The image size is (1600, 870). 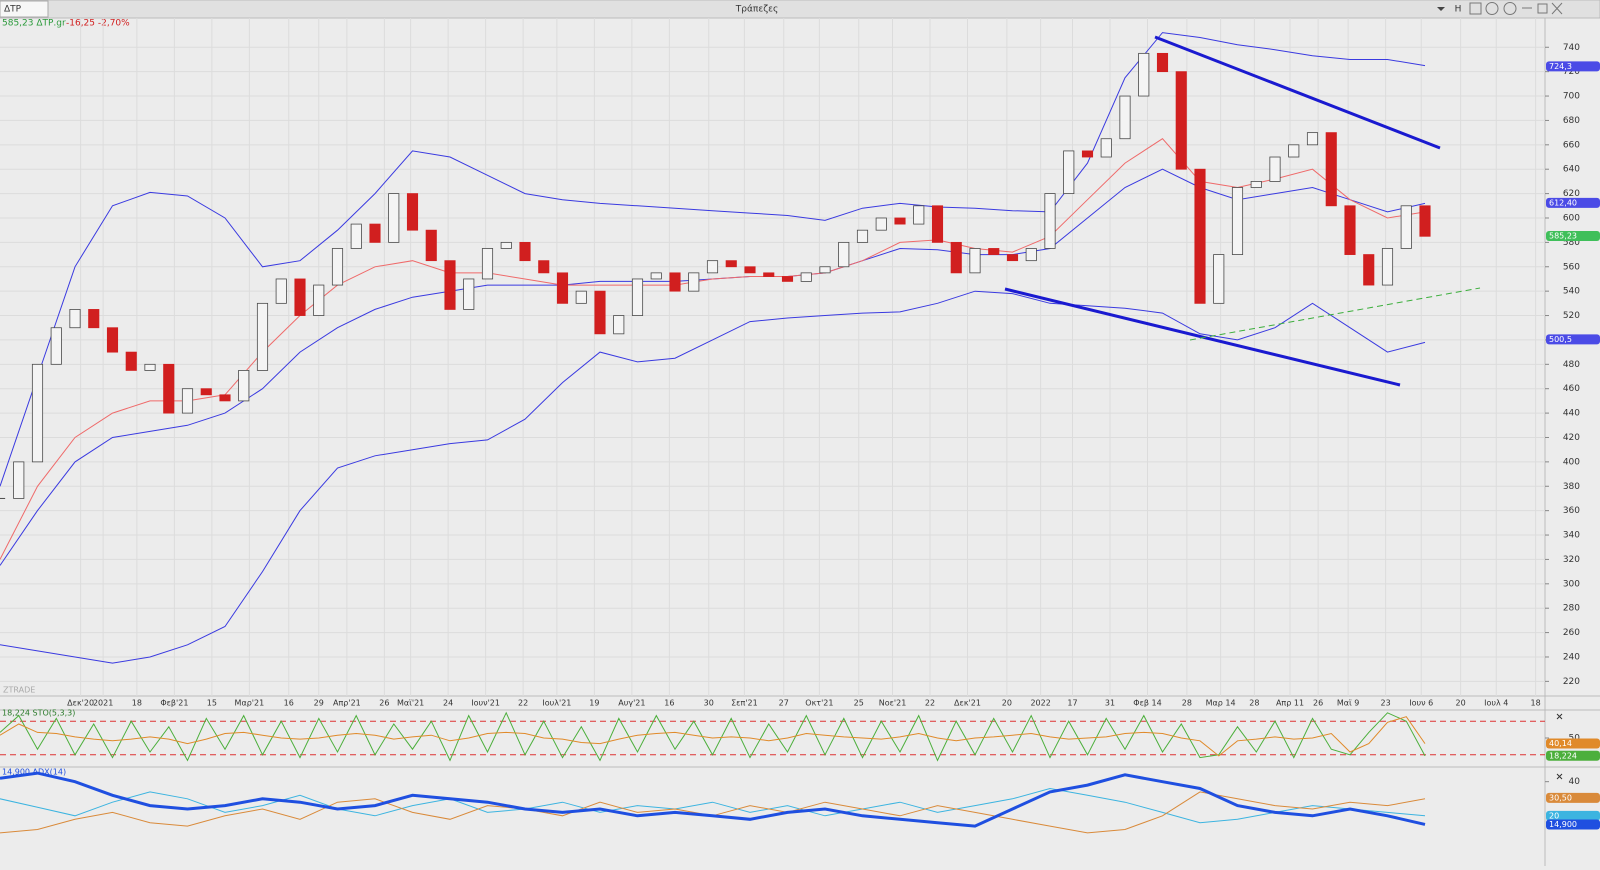 What do you see at coordinates (1575, 782) in the screenshot?
I see `y-tick-label: 40` at bounding box center [1575, 782].